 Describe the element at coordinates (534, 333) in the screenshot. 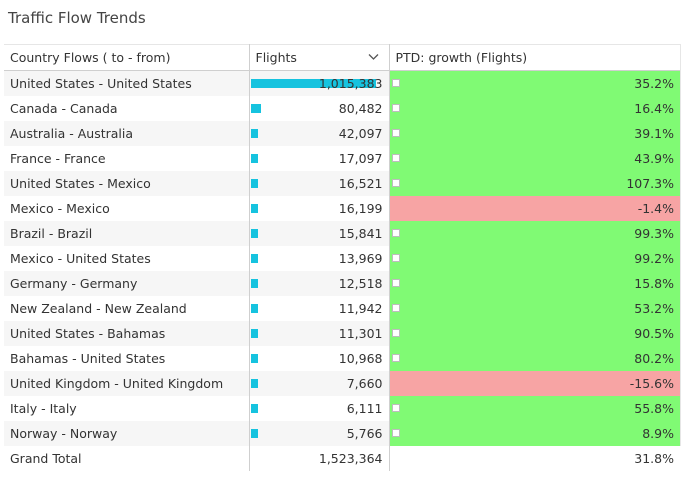

I see `growth-cell: 90.5%` at that location.